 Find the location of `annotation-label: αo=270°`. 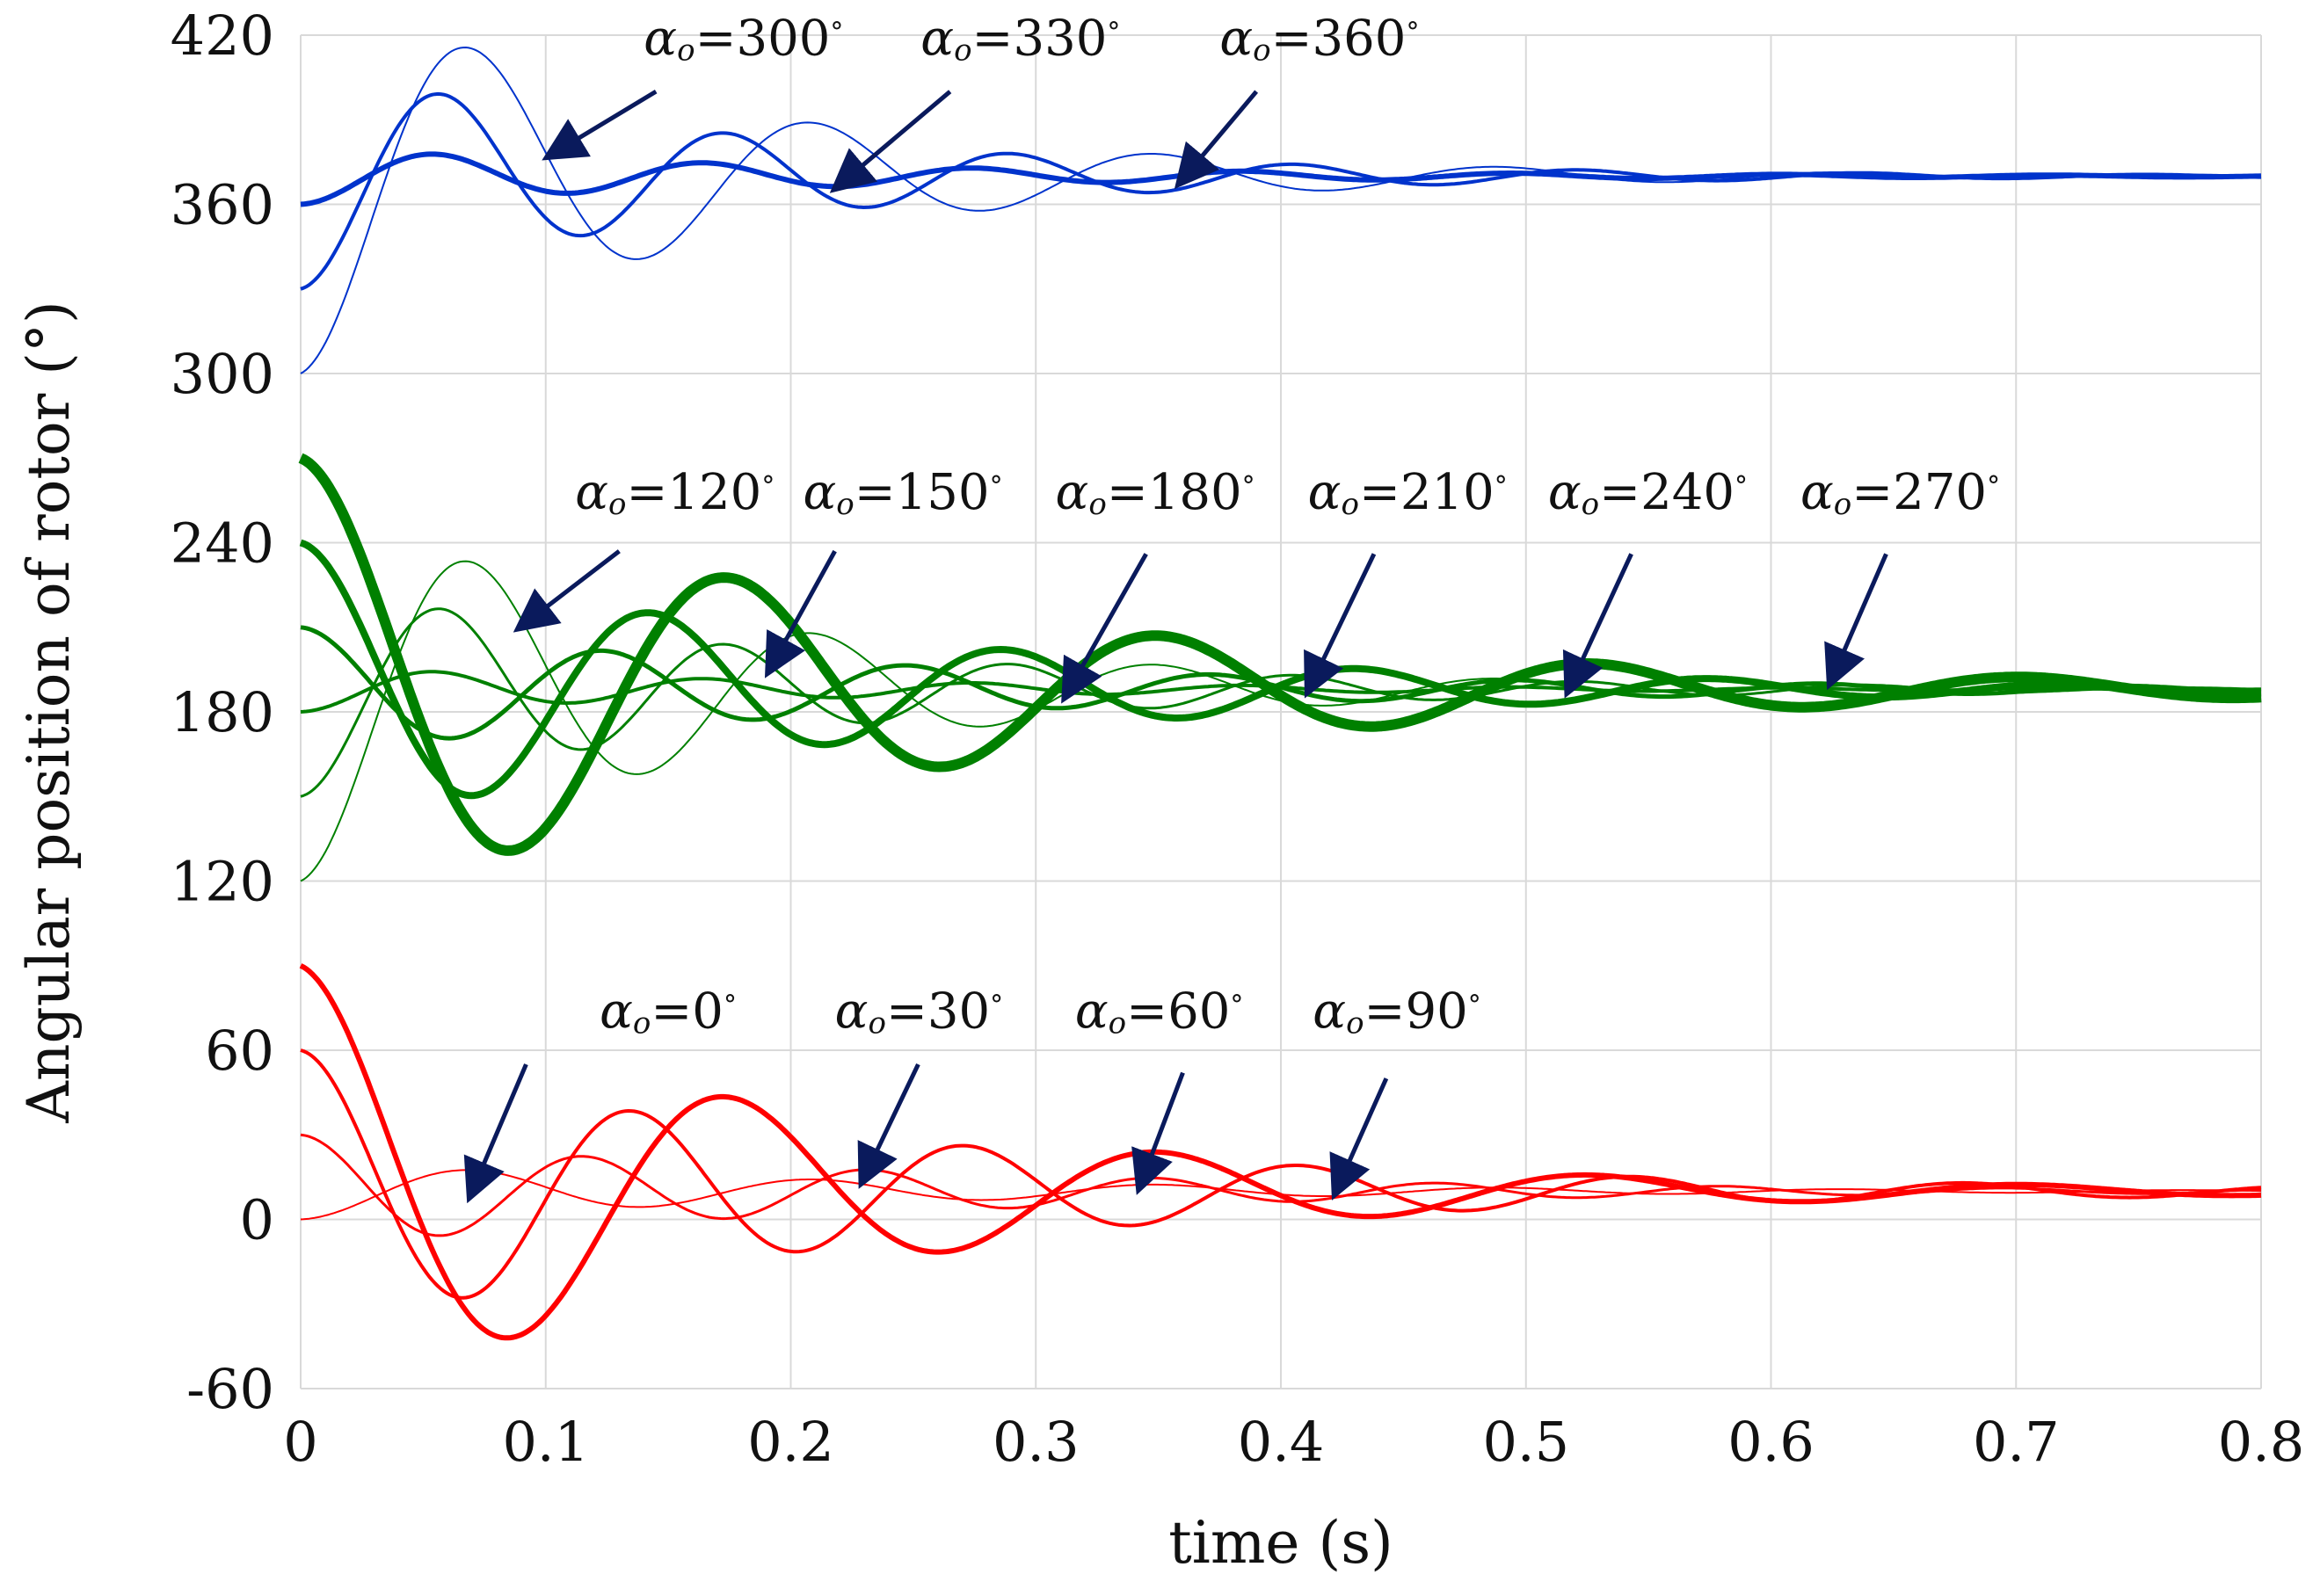

annotation-label: αo=270° is located at coordinates (1900, 493).